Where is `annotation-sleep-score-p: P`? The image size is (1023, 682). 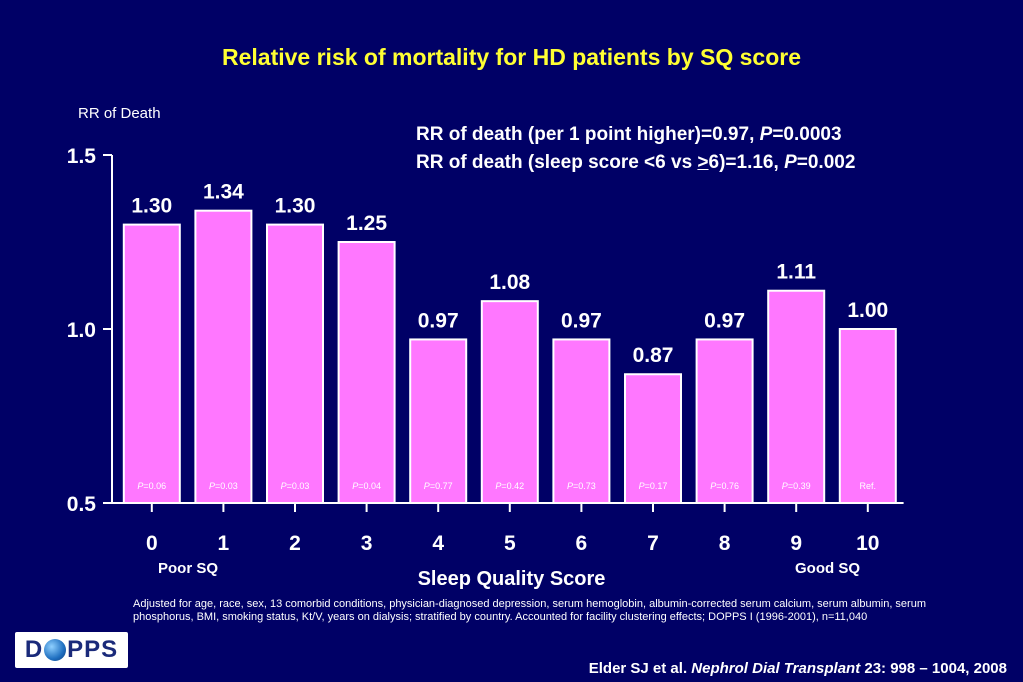 annotation-sleep-score-p: P is located at coordinates (790, 162).